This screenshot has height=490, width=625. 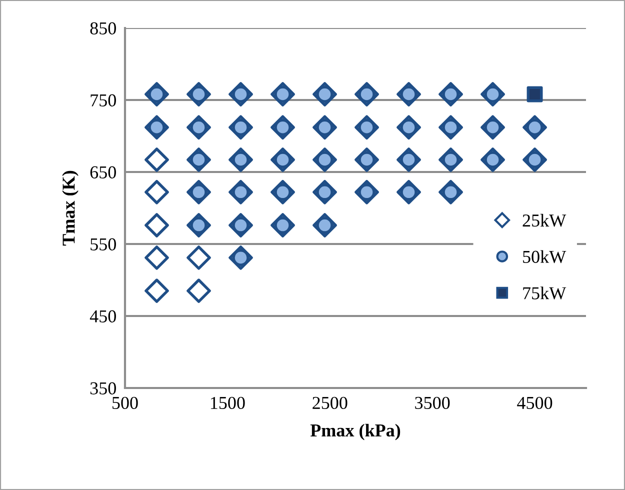 I want to click on x-tick-label: 3500, so click(x=432, y=403).